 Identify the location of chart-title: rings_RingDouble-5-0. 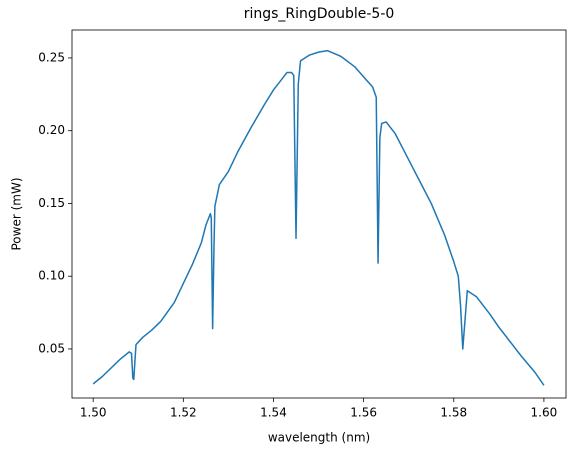
(319, 14).